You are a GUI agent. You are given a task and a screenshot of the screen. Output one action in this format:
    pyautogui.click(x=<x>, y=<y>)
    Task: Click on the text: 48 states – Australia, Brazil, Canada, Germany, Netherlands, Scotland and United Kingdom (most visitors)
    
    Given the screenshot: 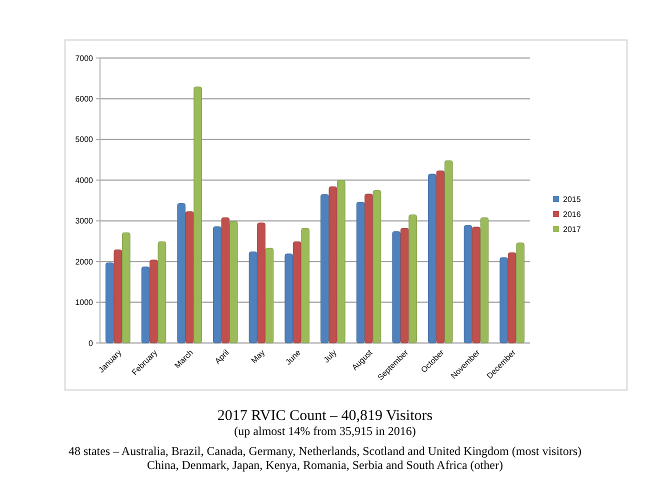 What is the action you would take?
    pyautogui.click(x=325, y=451)
    